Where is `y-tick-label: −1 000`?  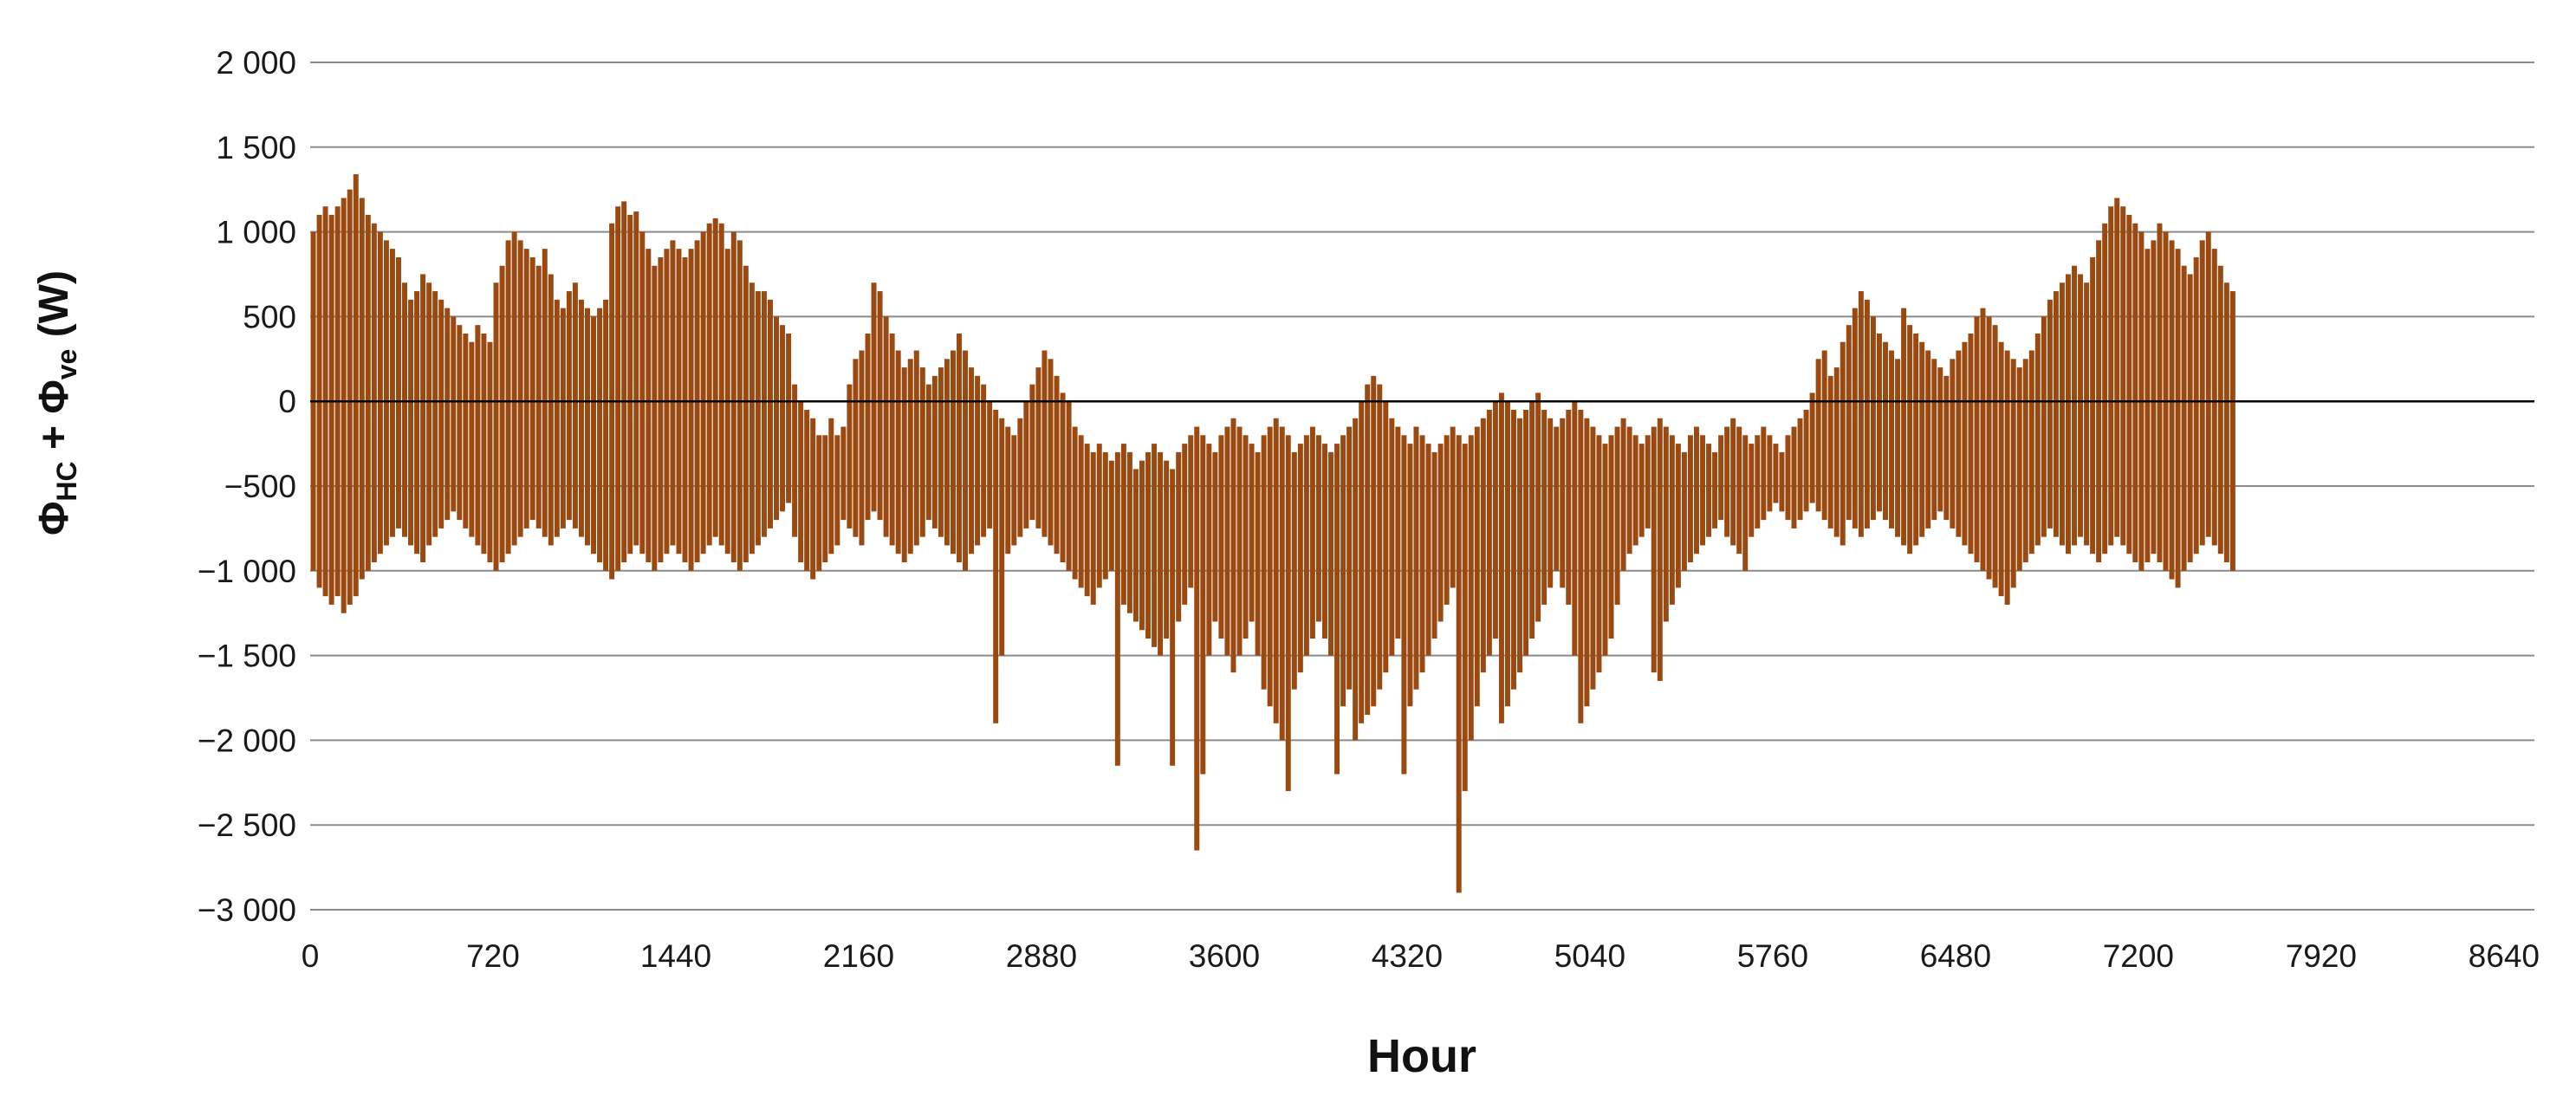 y-tick-label: −1 000 is located at coordinates (247, 571).